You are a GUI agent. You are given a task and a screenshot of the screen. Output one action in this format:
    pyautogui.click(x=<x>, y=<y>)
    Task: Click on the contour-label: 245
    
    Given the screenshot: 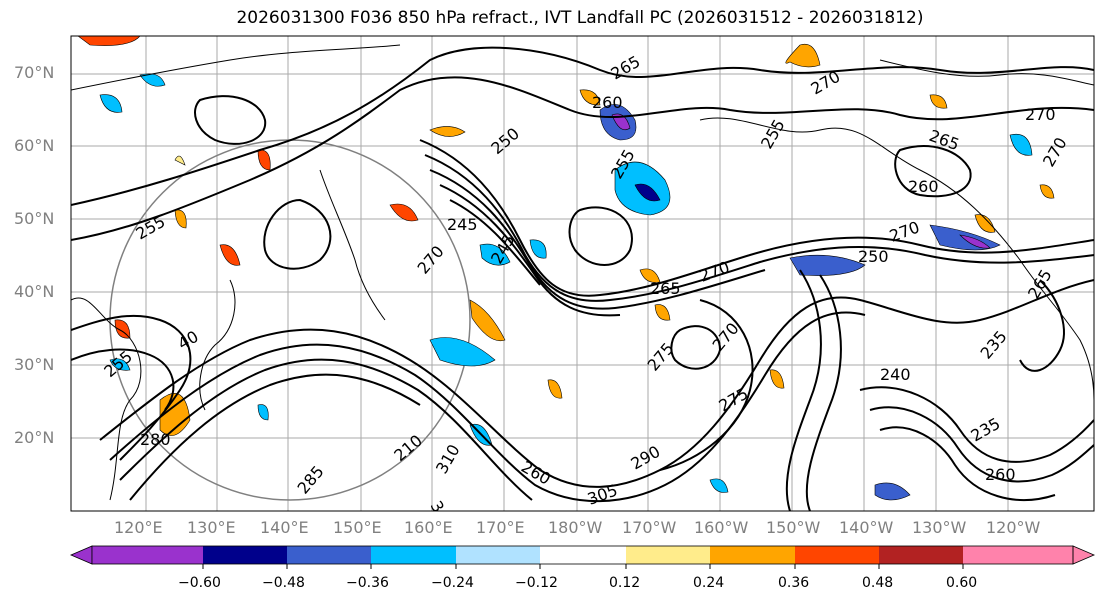 What is the action you would take?
    pyautogui.click(x=462, y=224)
    